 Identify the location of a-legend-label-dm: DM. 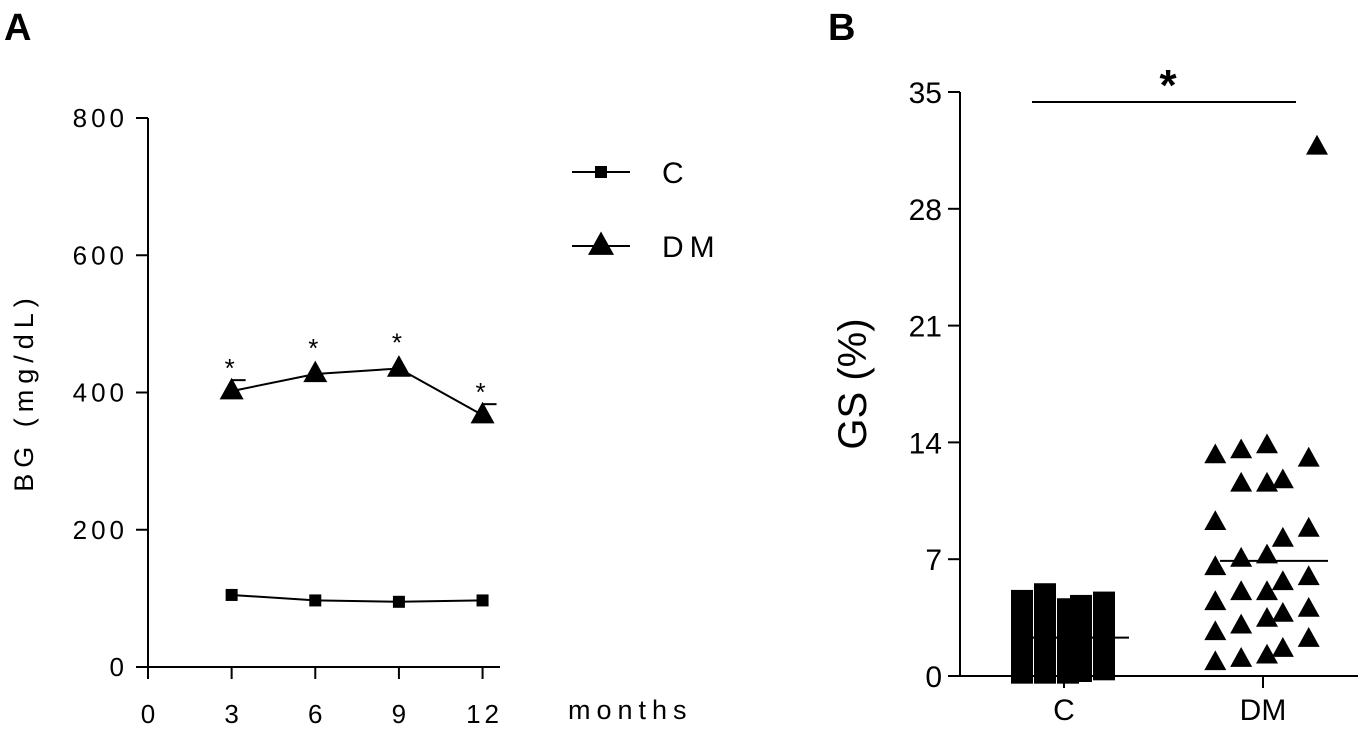
(691, 247).